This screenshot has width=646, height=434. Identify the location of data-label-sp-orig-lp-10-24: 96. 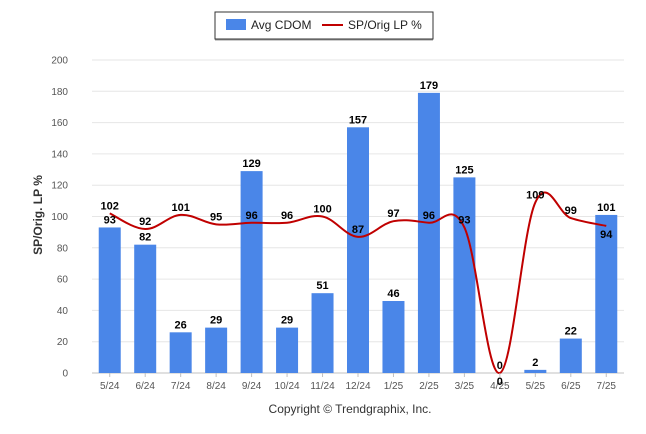
(287, 216).